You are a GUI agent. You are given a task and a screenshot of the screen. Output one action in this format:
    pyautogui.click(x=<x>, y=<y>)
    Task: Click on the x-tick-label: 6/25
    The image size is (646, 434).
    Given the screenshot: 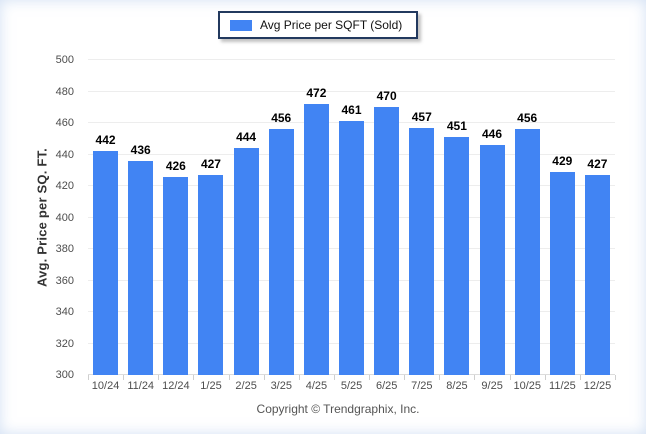 What is the action you would take?
    pyautogui.click(x=386, y=386)
    